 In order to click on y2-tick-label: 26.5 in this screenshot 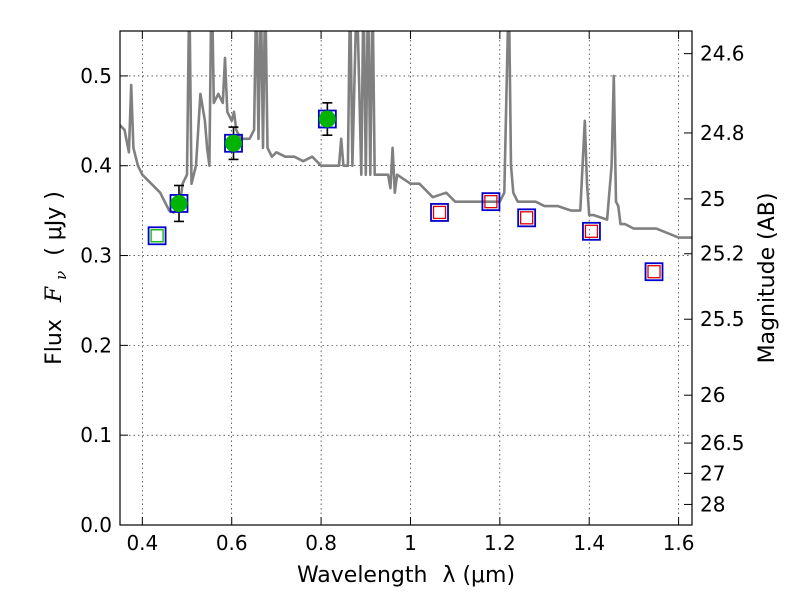, I will do `click(722, 443)`.